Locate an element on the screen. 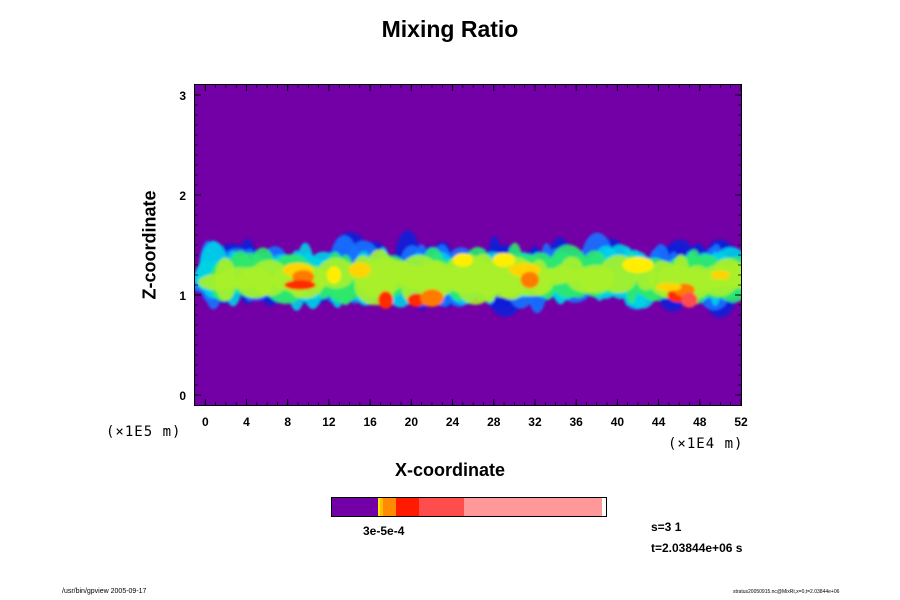 The width and height of the screenshot is (900, 600). y-tick-label: 2 is located at coordinates (182, 196).